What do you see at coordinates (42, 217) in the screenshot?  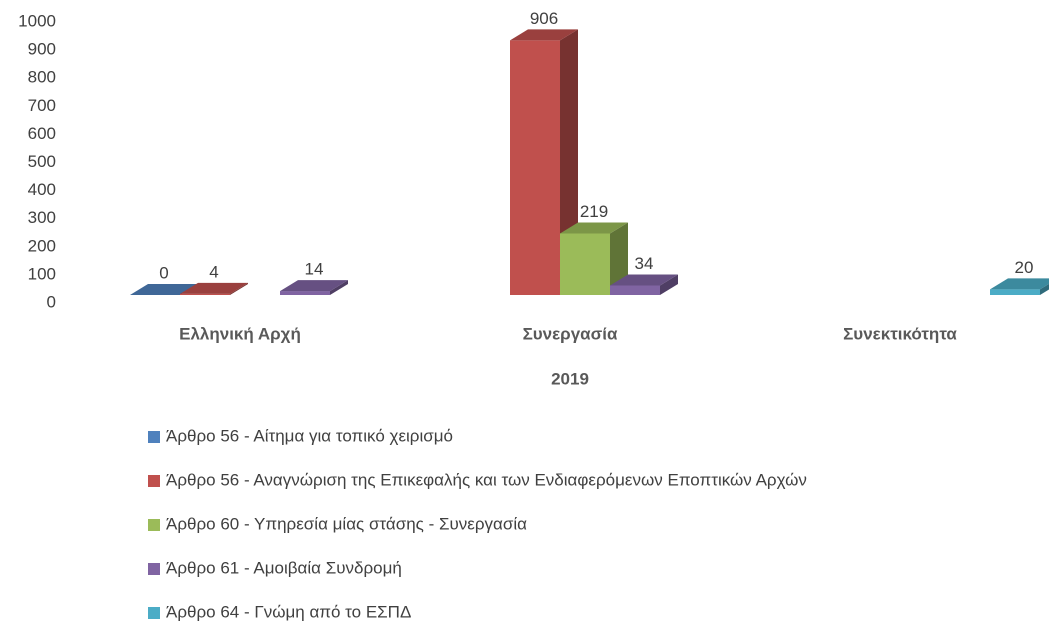 I see `y-tick-label: 300` at bounding box center [42, 217].